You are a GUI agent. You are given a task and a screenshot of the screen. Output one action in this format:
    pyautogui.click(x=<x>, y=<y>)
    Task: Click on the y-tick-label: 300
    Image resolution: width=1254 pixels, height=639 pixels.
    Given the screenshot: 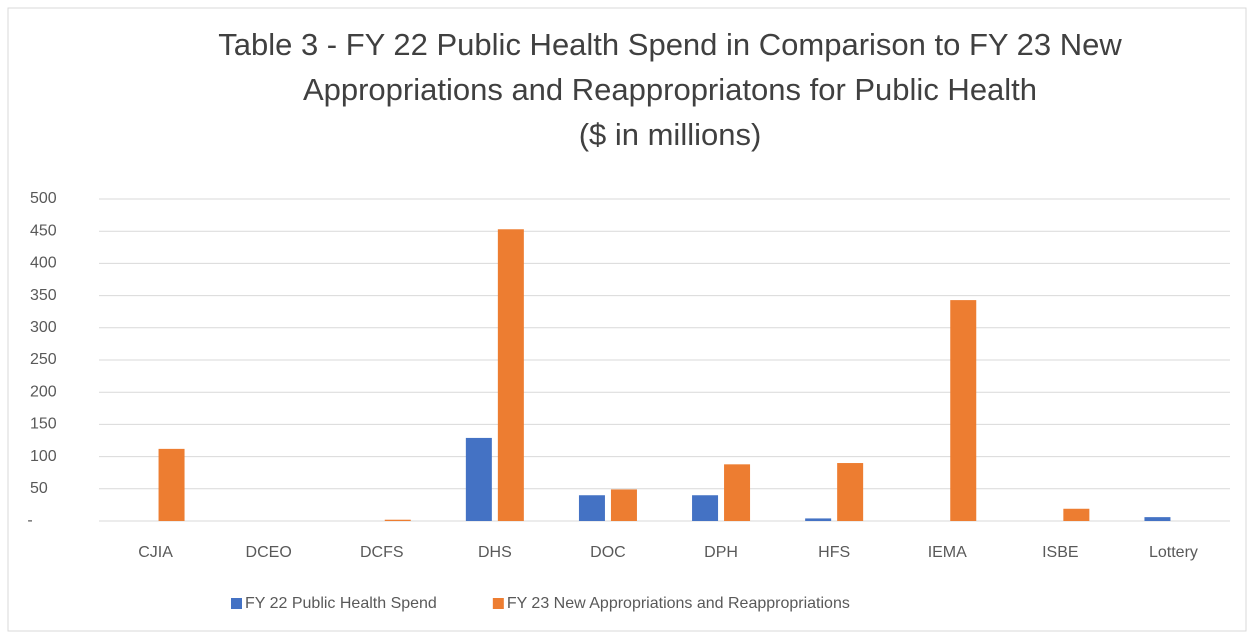 What is the action you would take?
    pyautogui.click(x=43, y=327)
    